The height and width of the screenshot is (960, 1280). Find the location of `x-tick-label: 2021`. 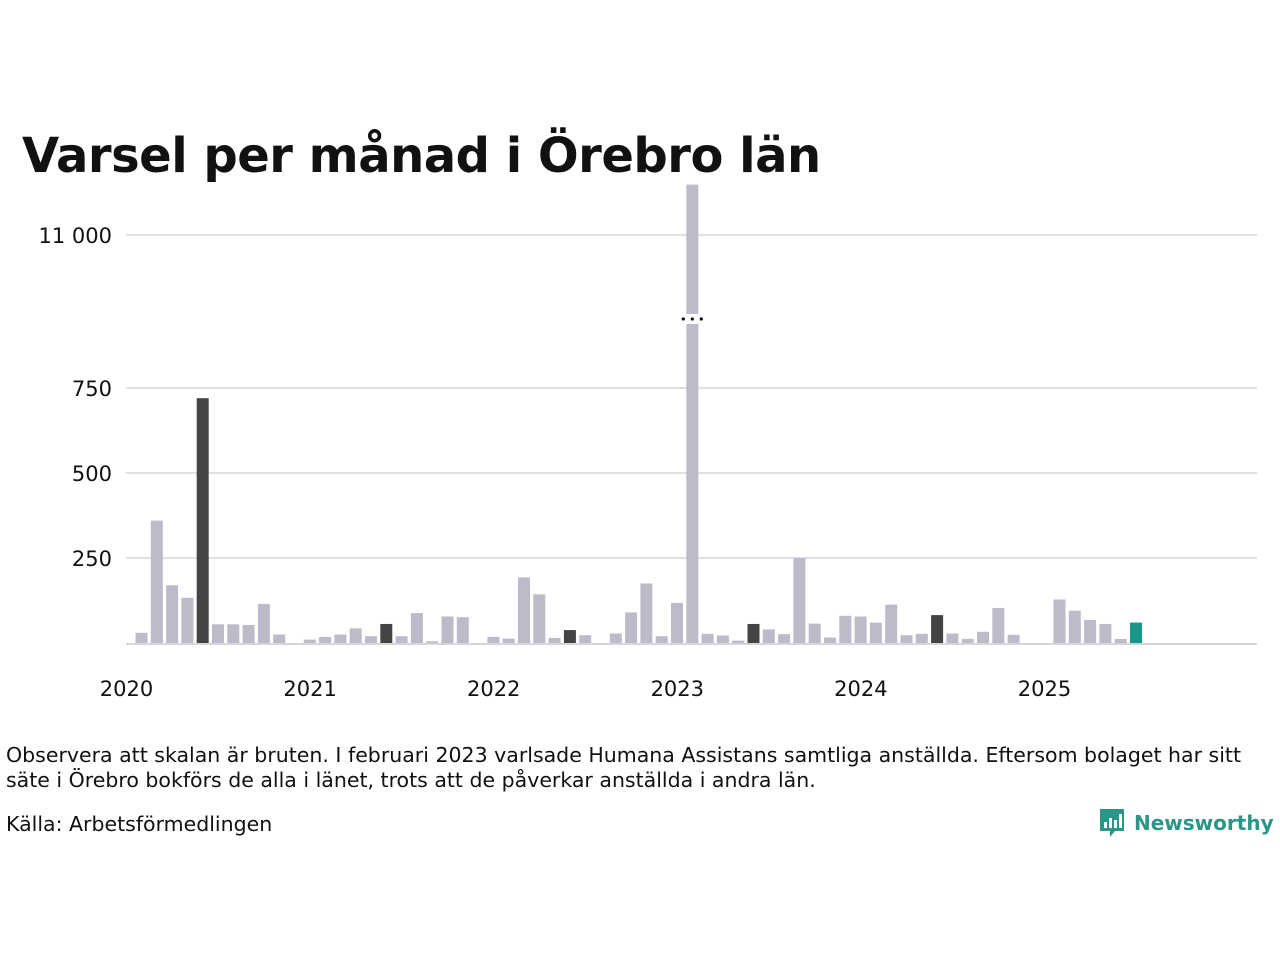

x-tick-label: 2021 is located at coordinates (309, 689).